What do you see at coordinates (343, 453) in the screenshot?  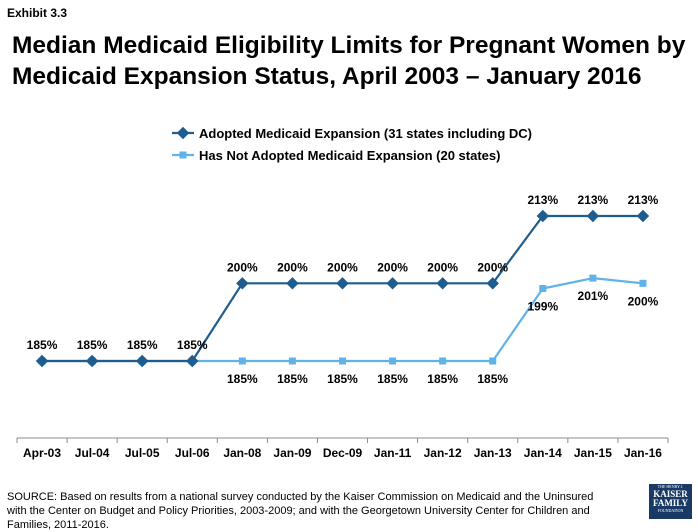 I see `x-tick-label: Dec-09` at bounding box center [343, 453].